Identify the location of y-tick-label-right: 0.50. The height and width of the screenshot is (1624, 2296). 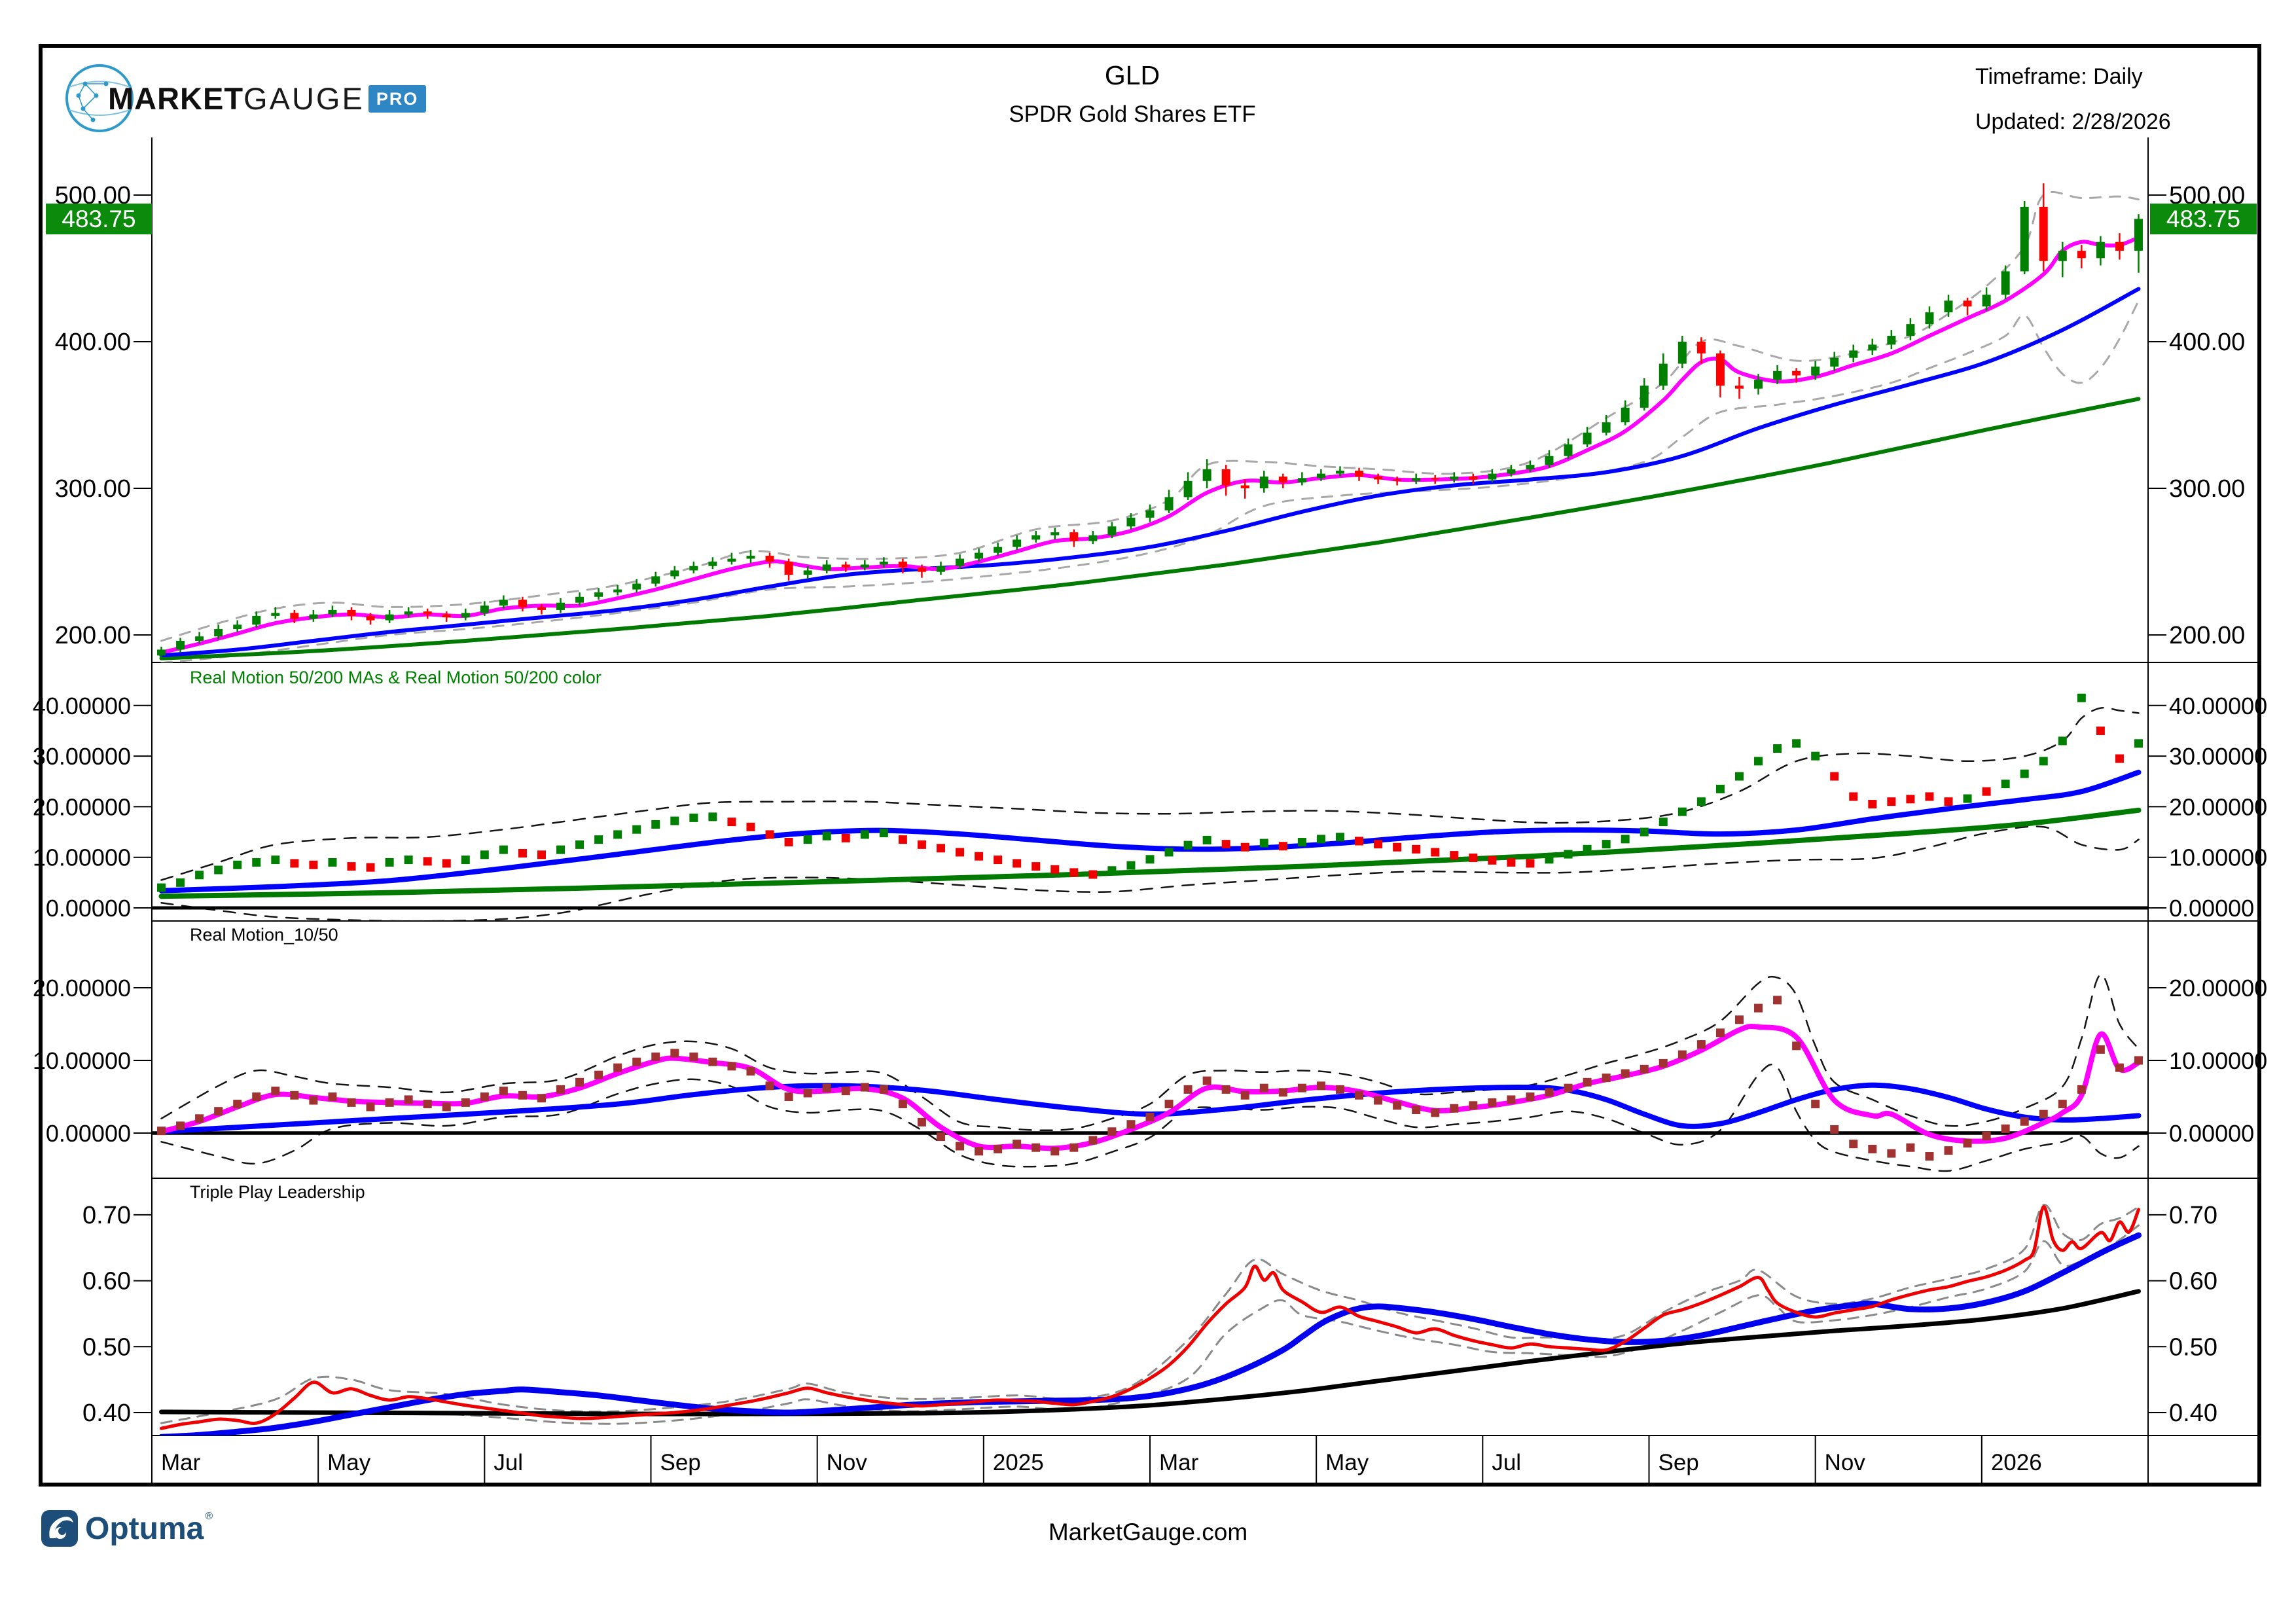
(2193, 1347).